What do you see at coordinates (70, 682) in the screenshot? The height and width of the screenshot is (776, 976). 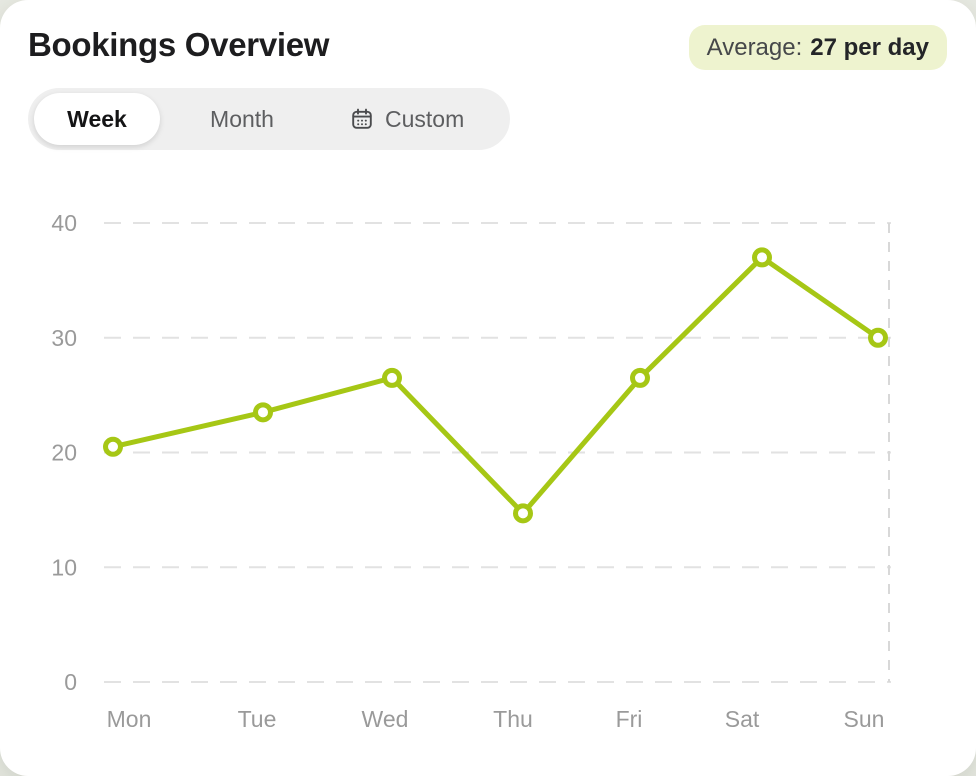 I see `y-tick-label: 0` at bounding box center [70, 682].